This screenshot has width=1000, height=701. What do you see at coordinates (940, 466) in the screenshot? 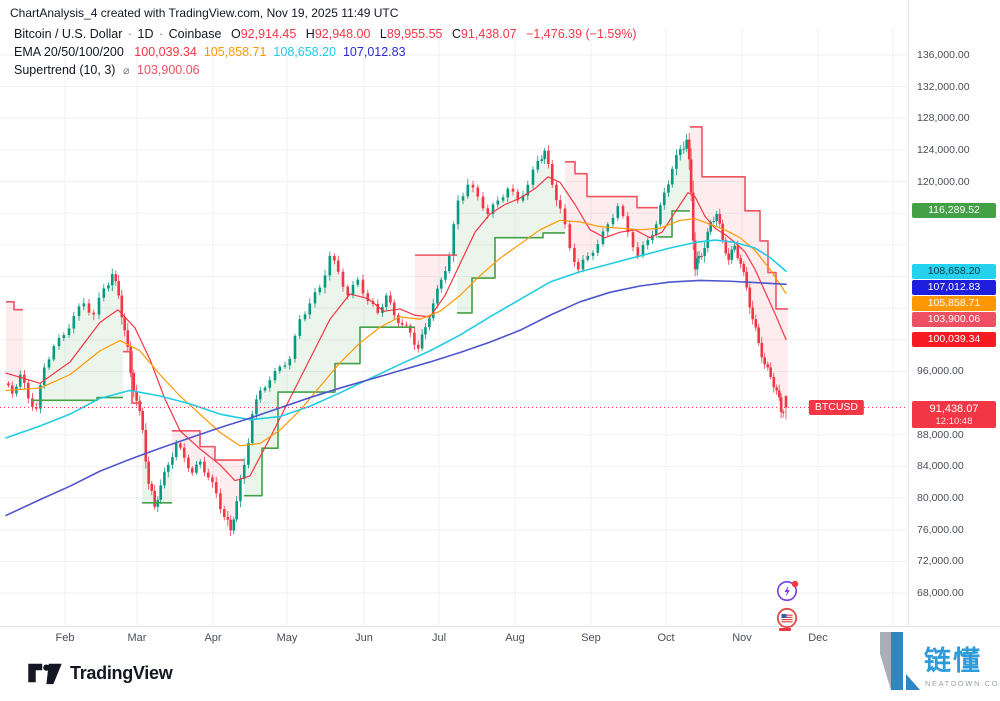
I see `price-tick-label: 84,000.00` at bounding box center [940, 466].